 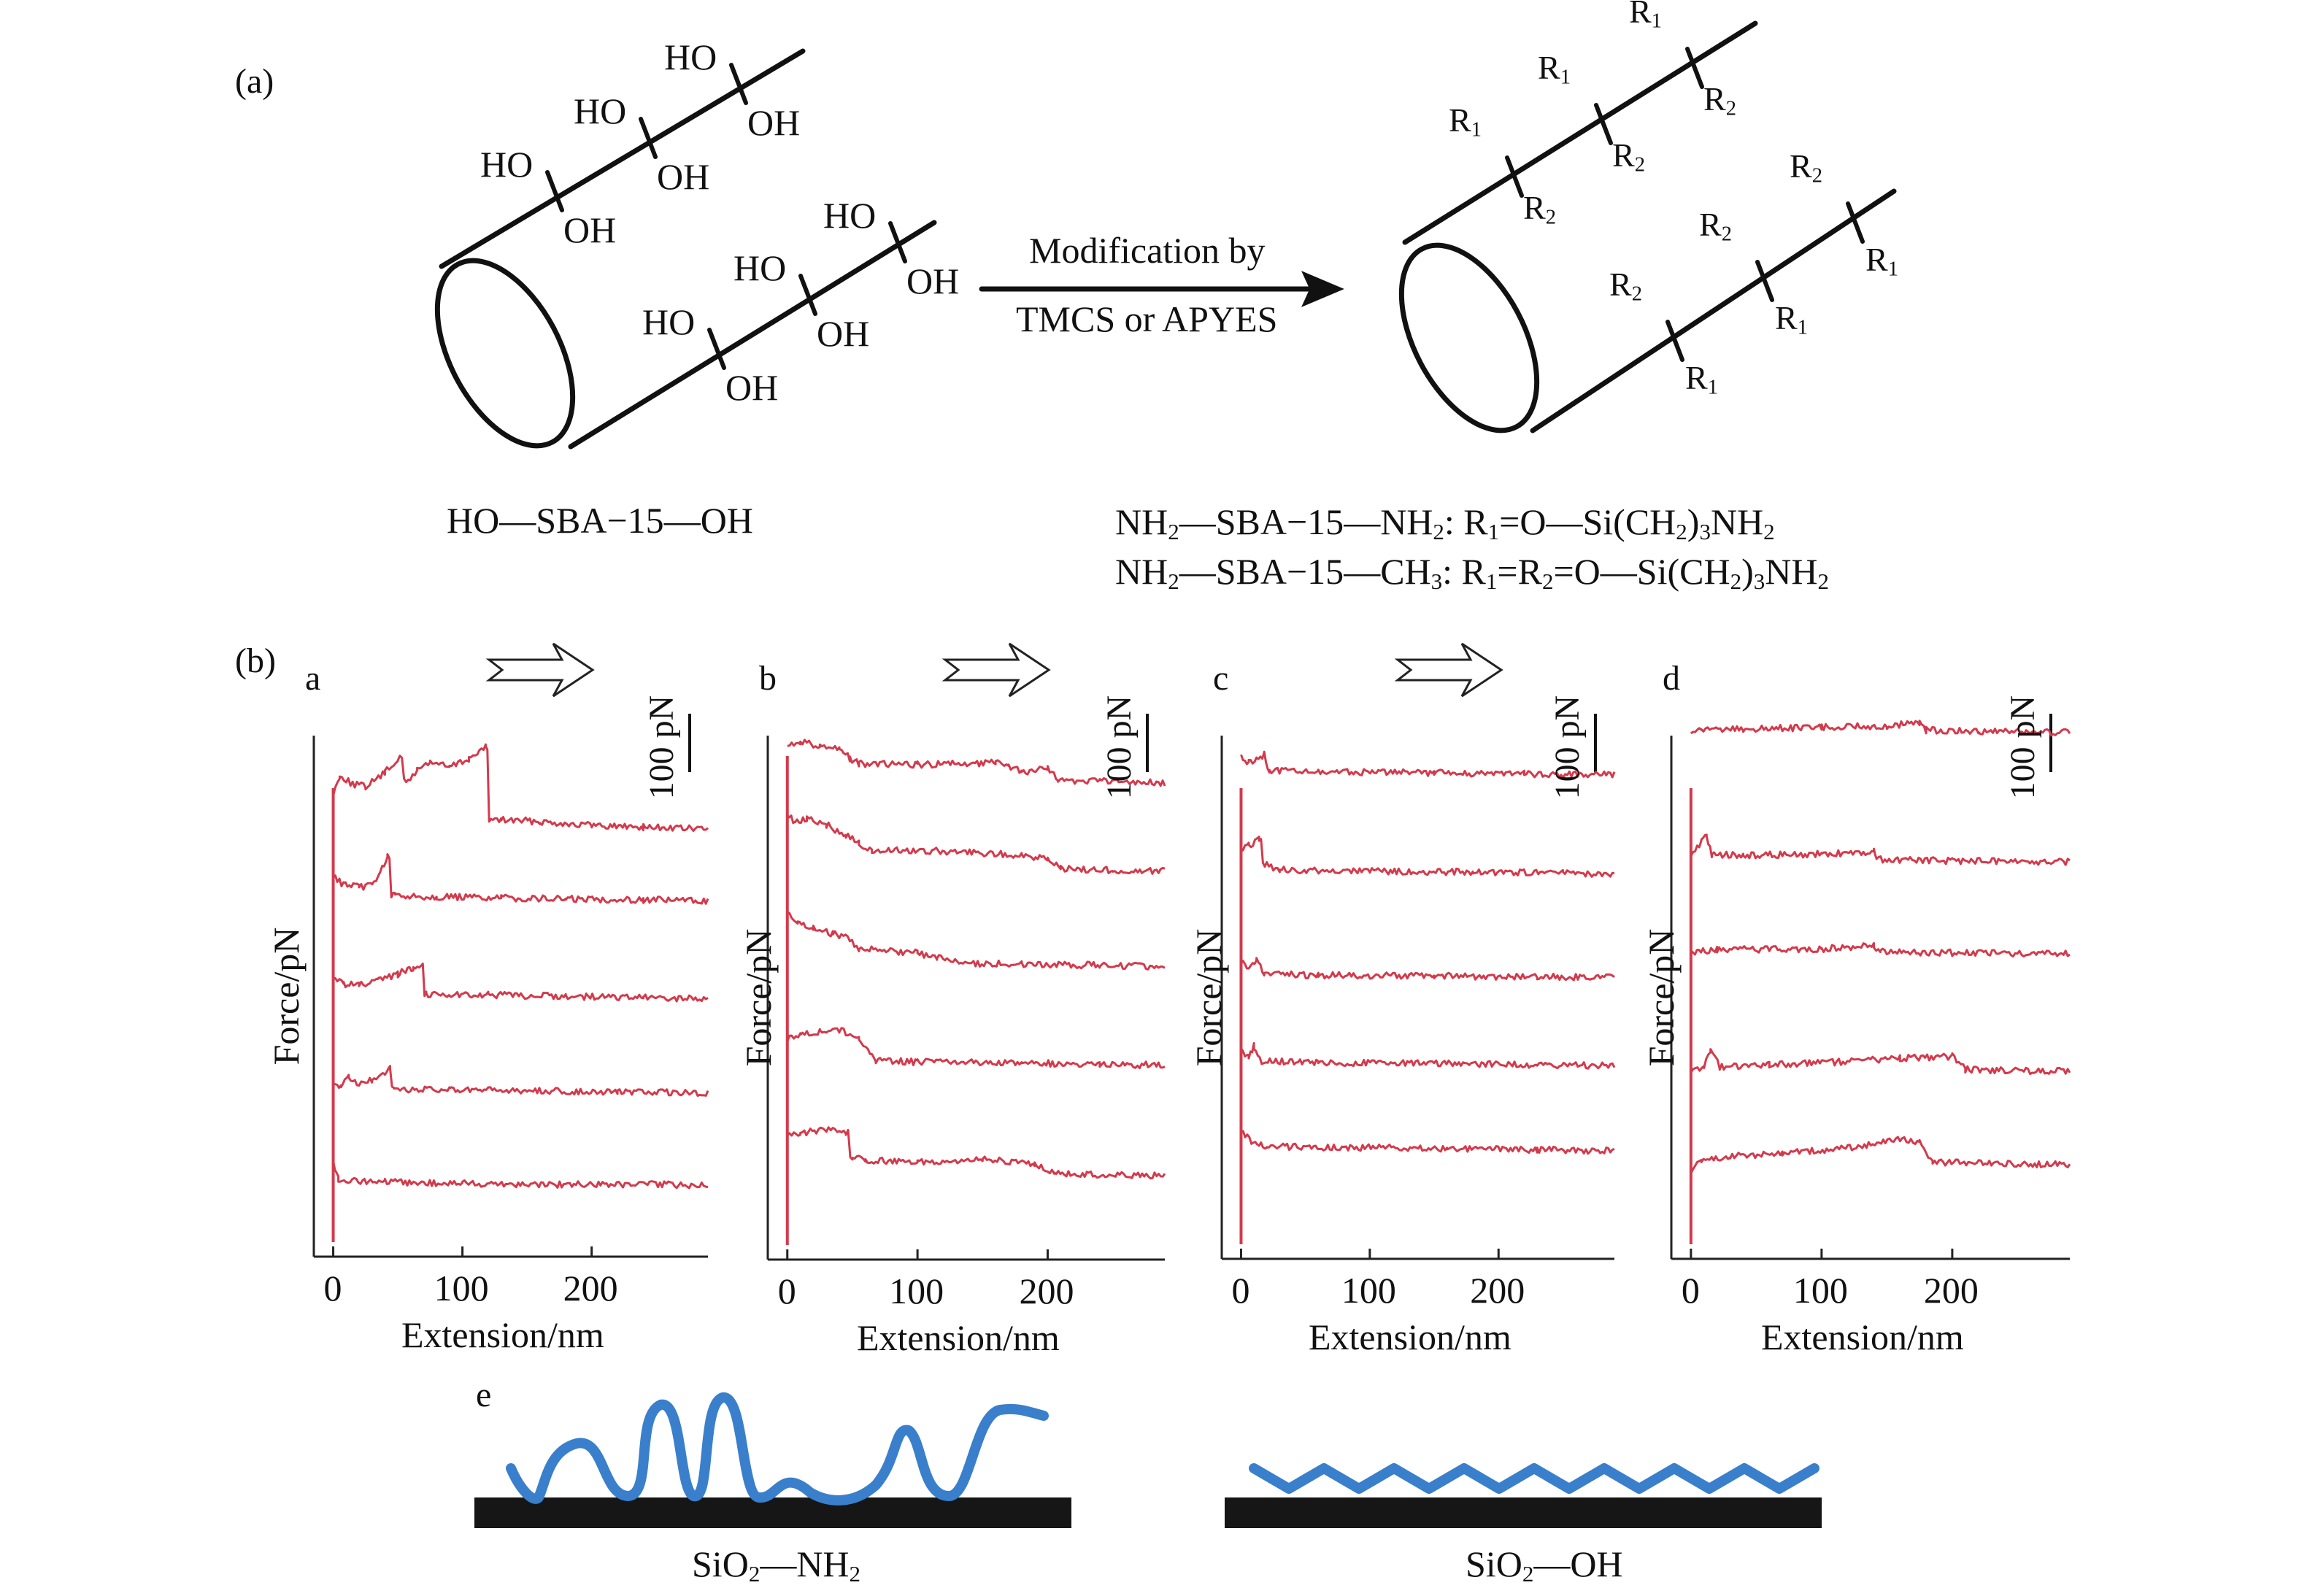 I want to click on cylinder-top-line-right, so click(x=1580, y=132).